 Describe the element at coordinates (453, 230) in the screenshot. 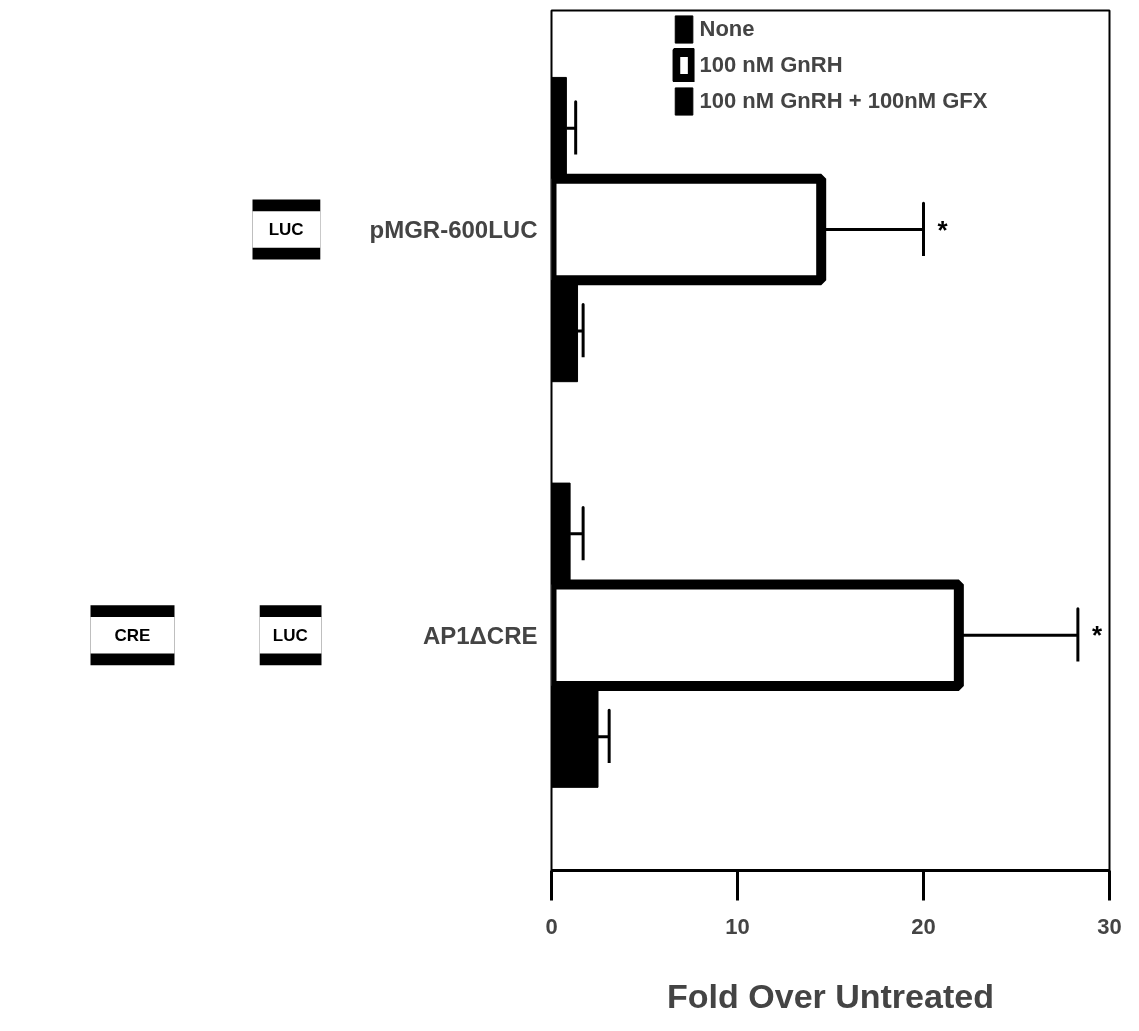

I see `y-tick-label: pMGR-600LUC` at that location.